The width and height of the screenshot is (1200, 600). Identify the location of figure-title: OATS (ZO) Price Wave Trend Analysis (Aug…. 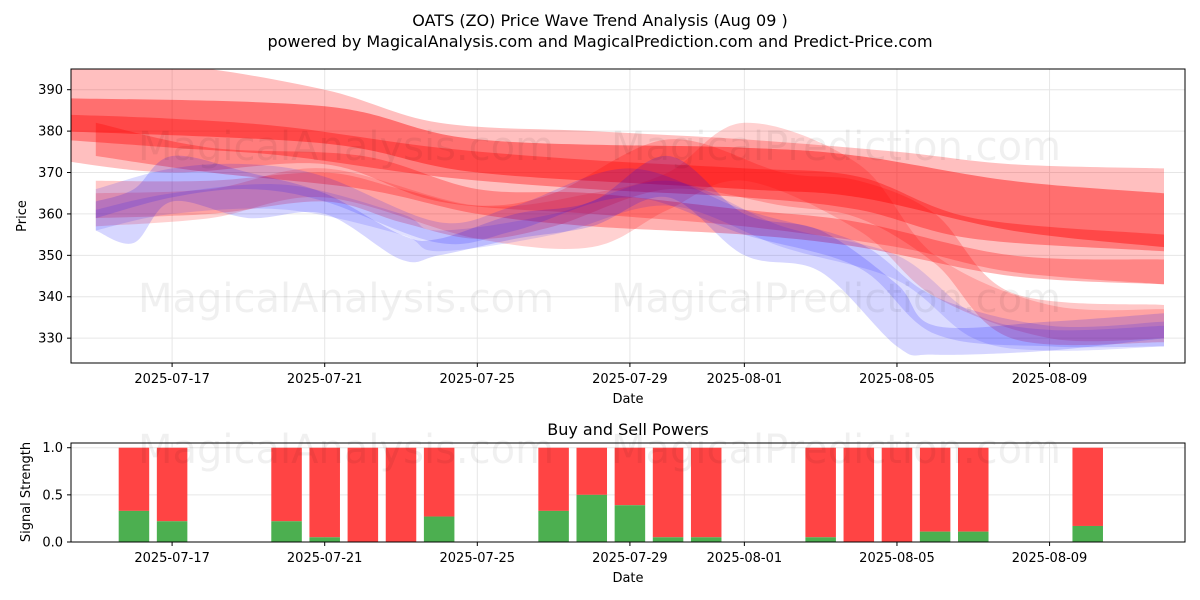
(599, 20).